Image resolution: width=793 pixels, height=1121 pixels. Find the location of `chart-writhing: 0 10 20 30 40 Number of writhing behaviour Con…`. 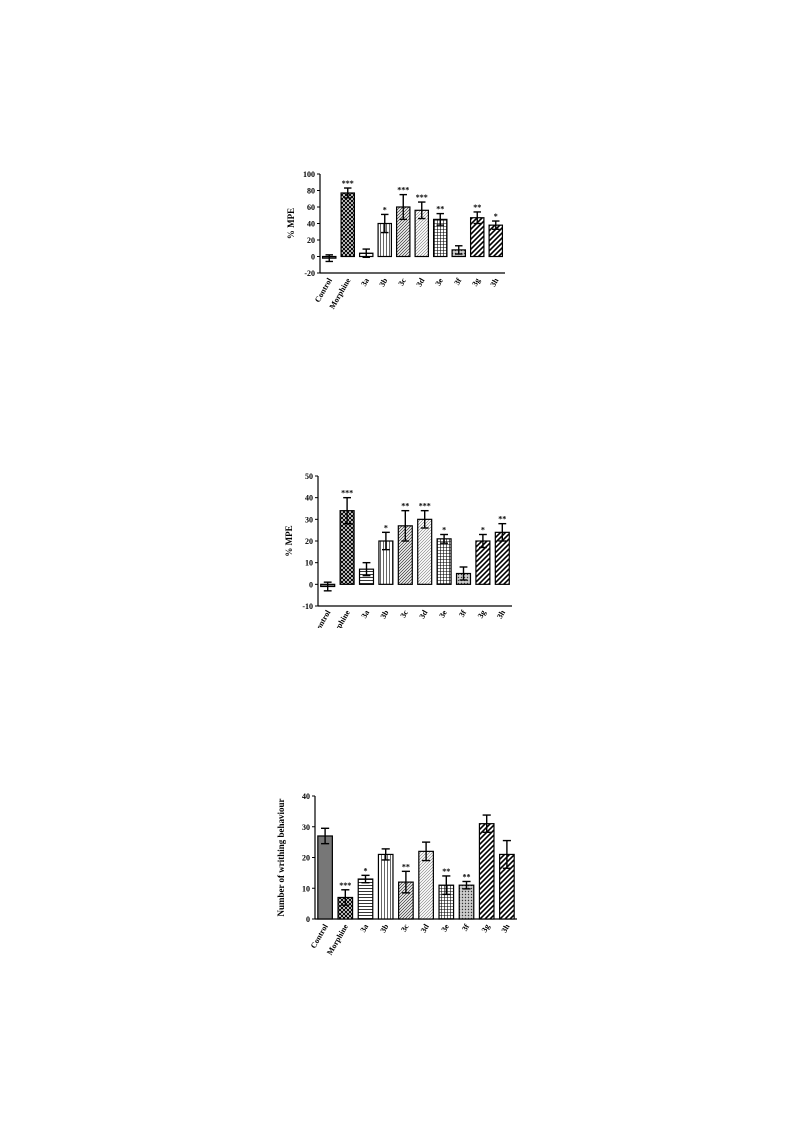

chart-writhing: 0 10 20 30 40 Number of writhing behaviour Con… is located at coordinates (397, 869).